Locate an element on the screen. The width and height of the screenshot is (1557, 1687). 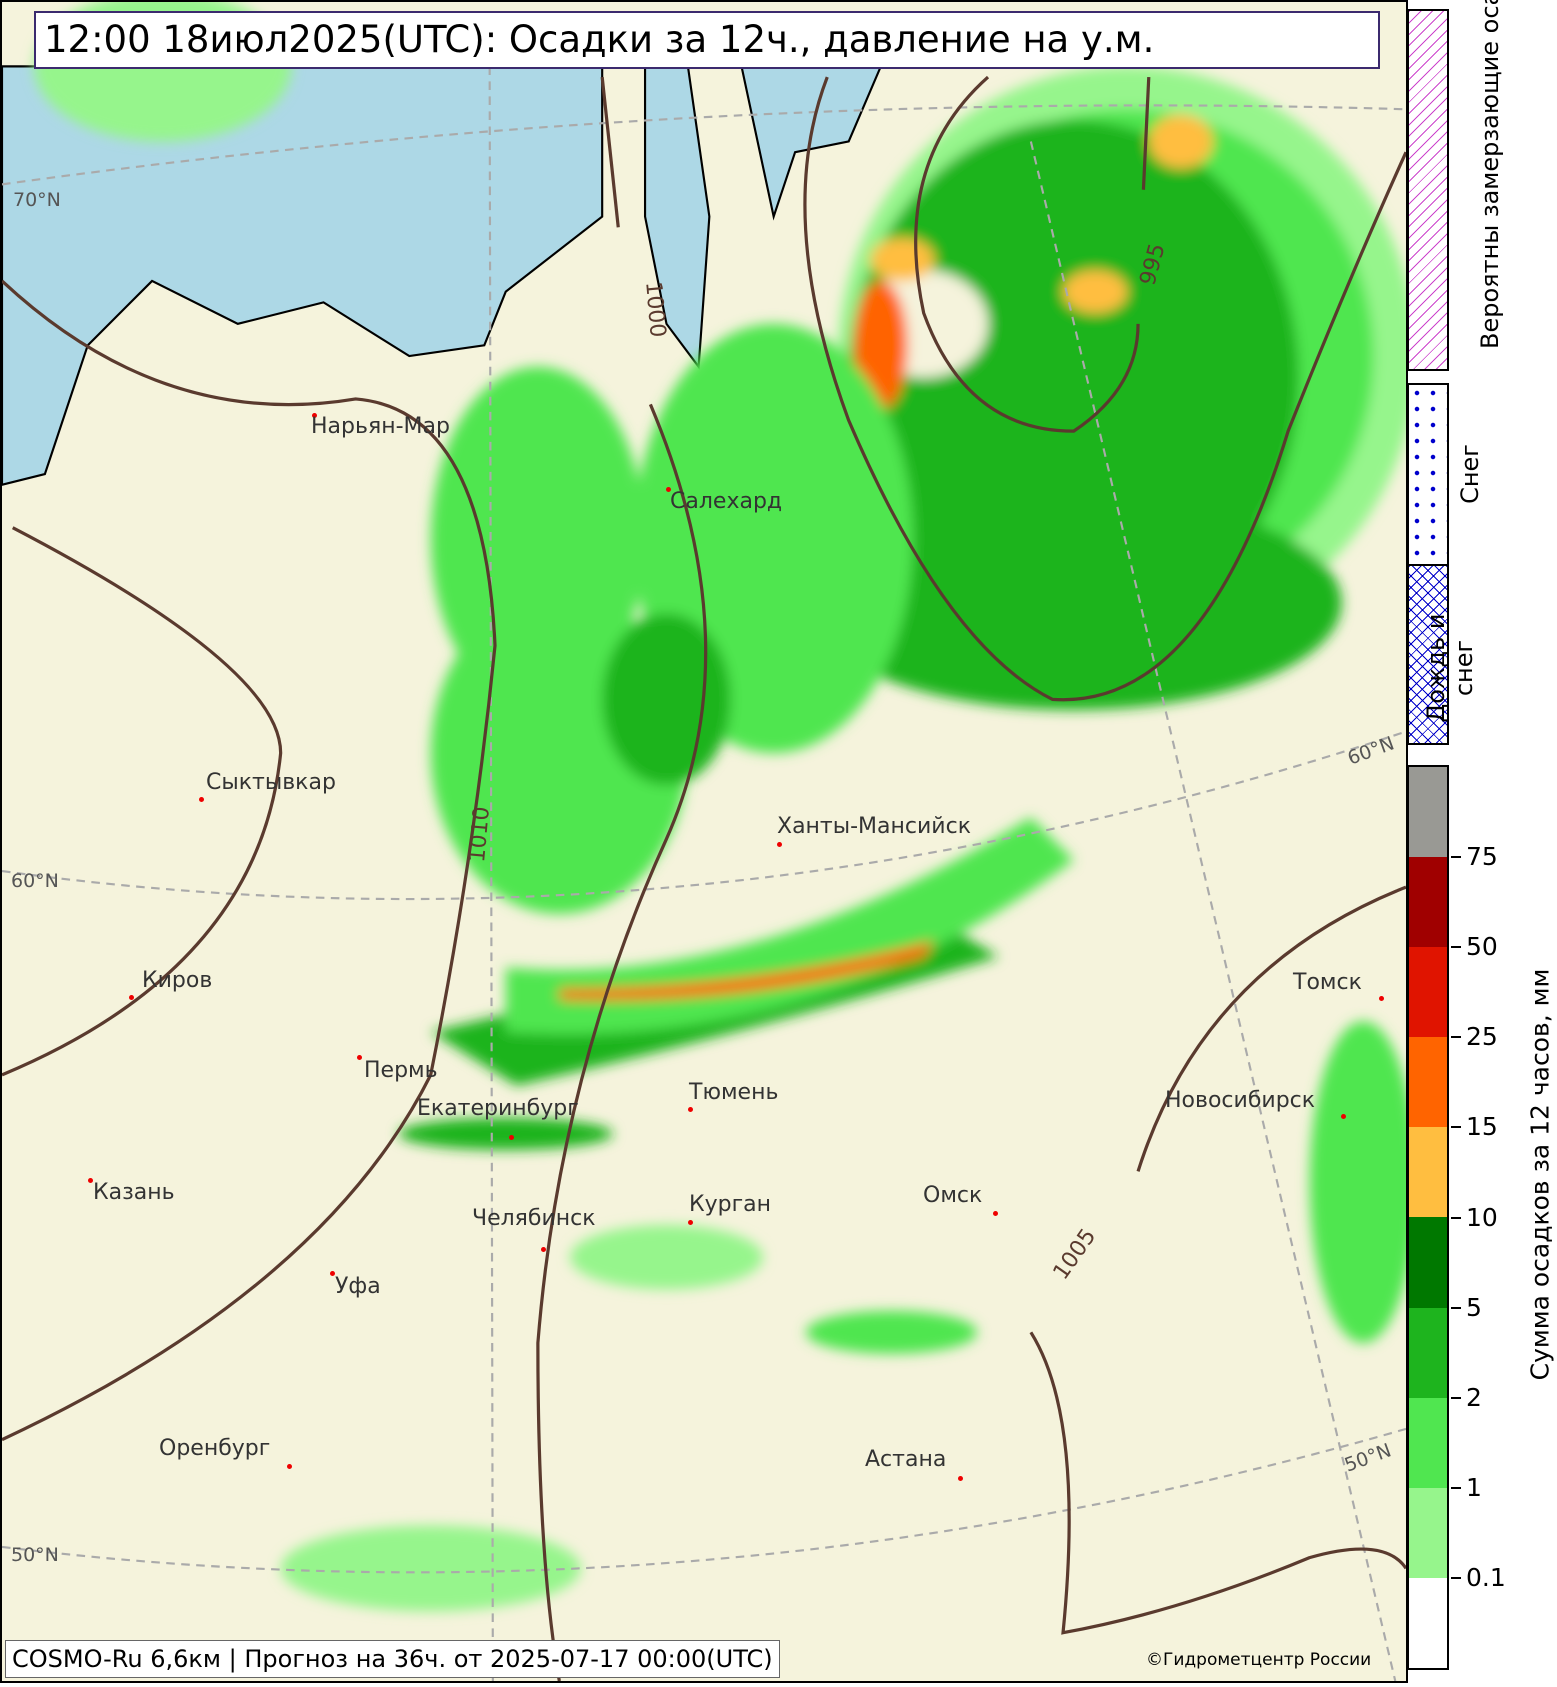
colorbar-tick-label: 1 is located at coordinates (1474, 1487).